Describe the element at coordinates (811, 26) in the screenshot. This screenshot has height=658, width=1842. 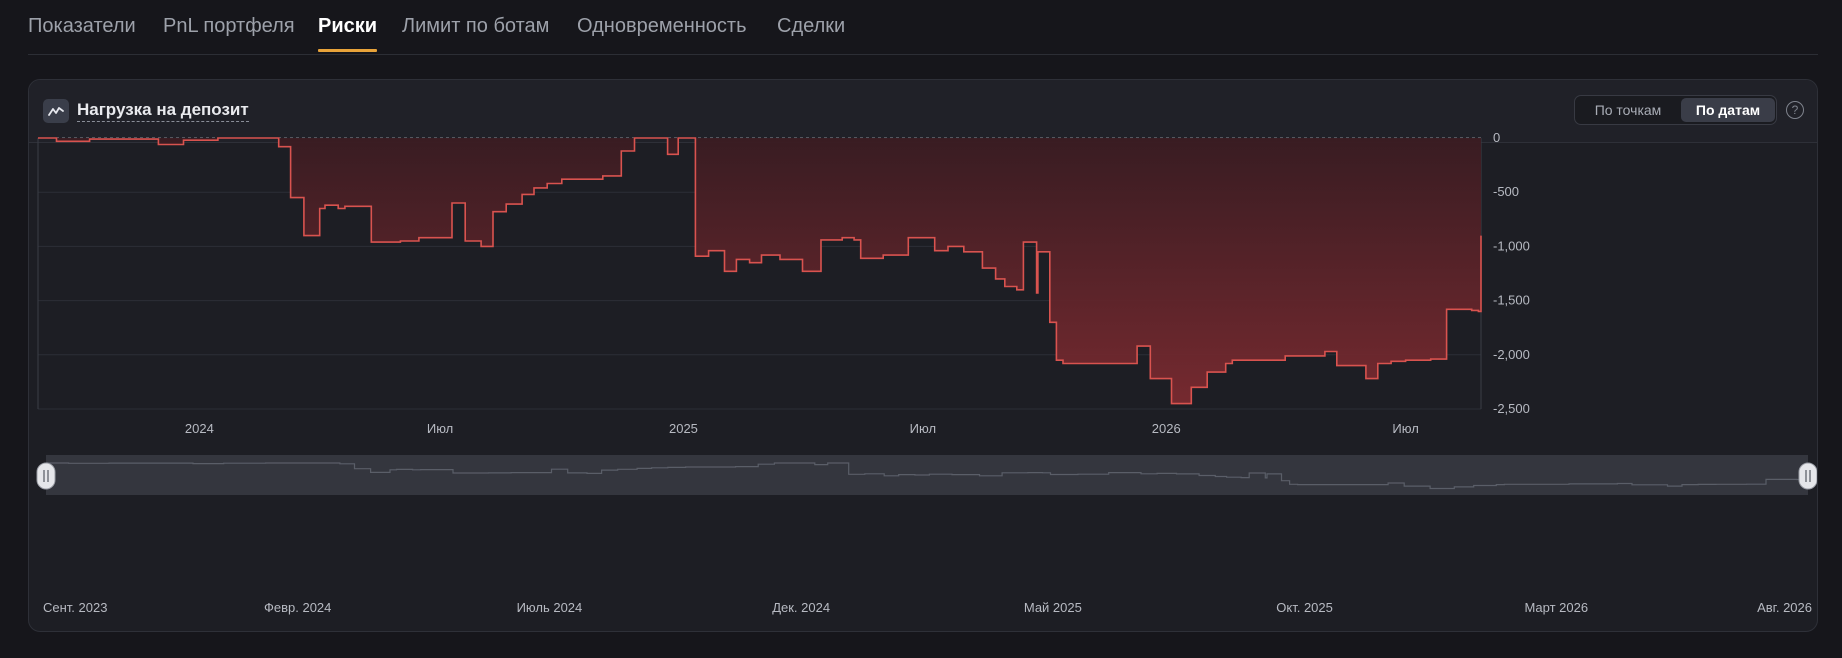
I see `tab-deals: Сделки` at that location.